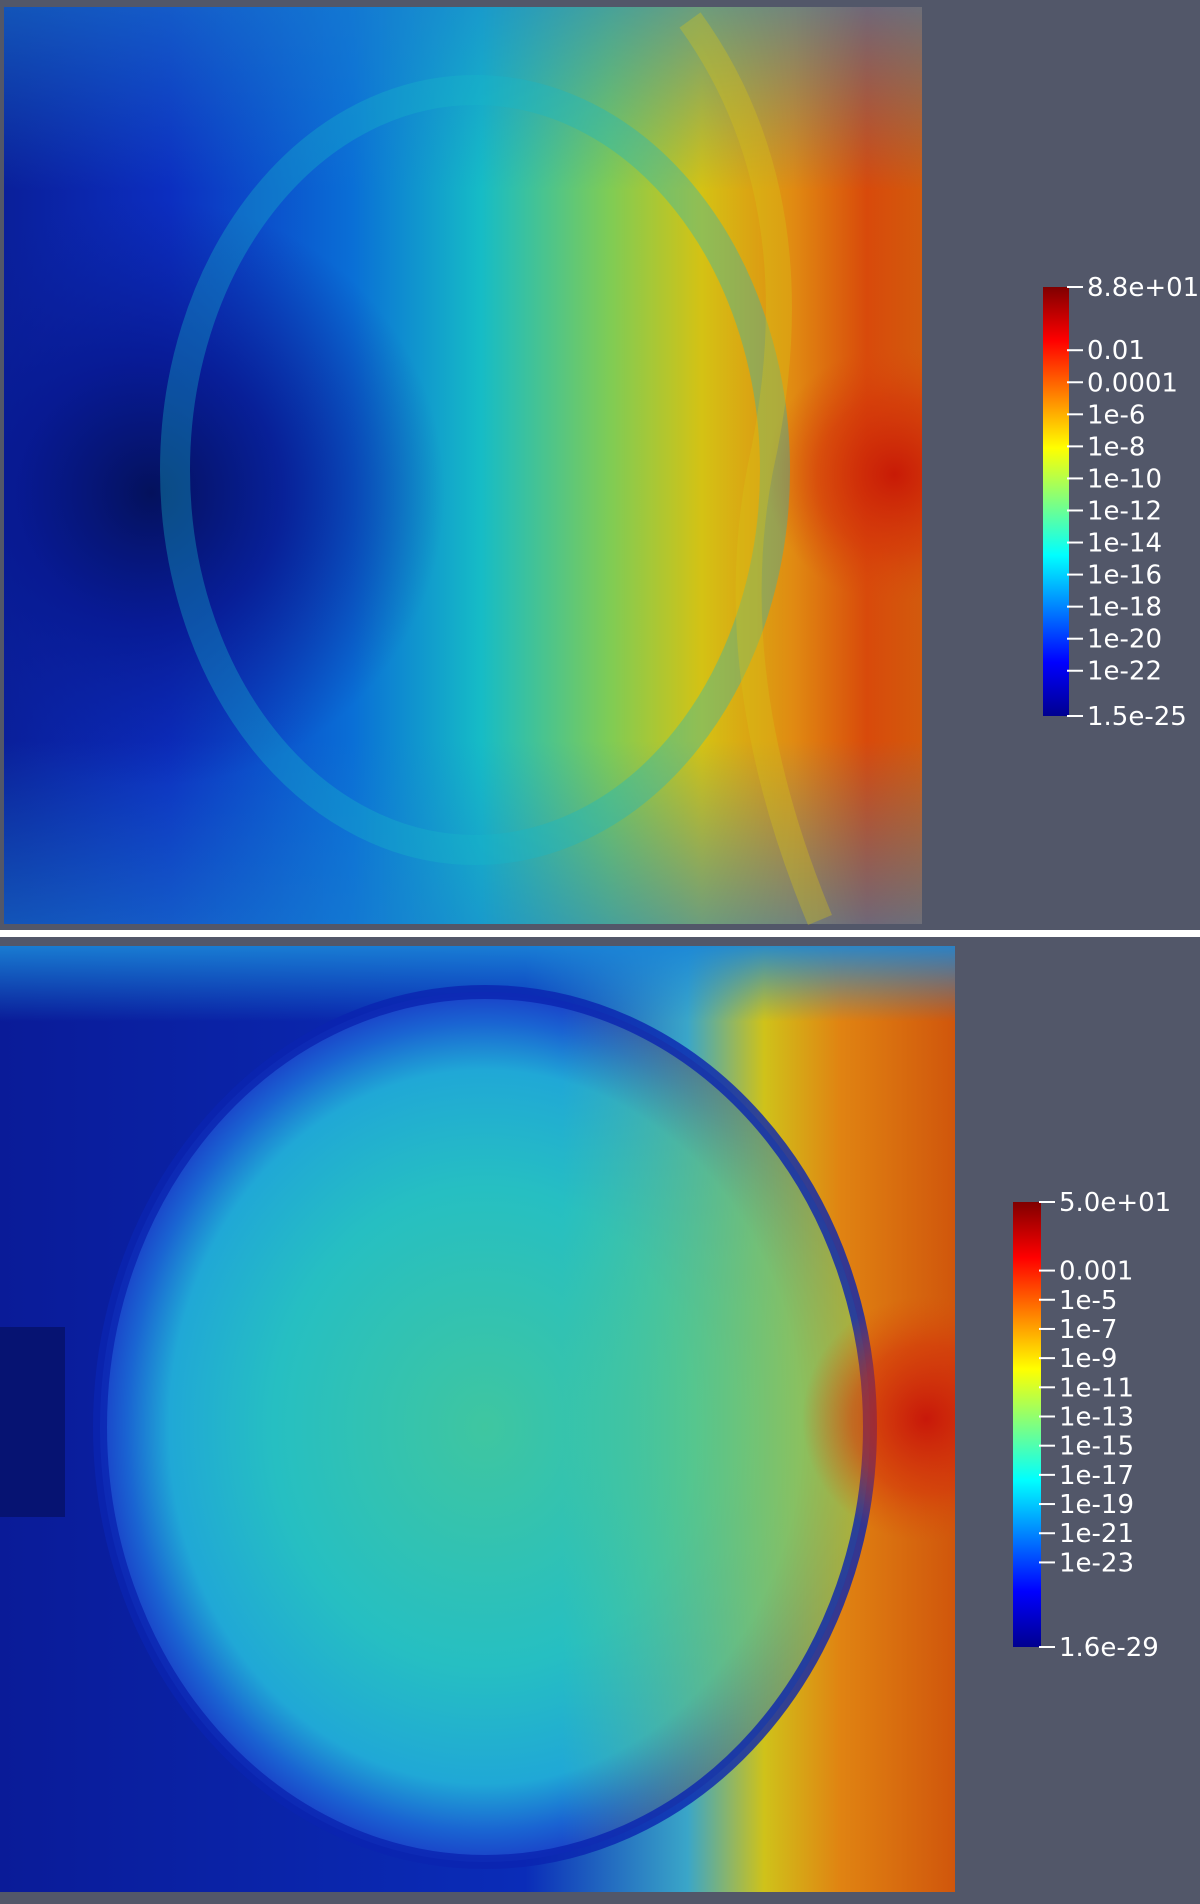  What do you see at coordinates (1109, 1648) in the screenshot?
I see `colorbar-tick-label: 1.6e-29` at bounding box center [1109, 1648].